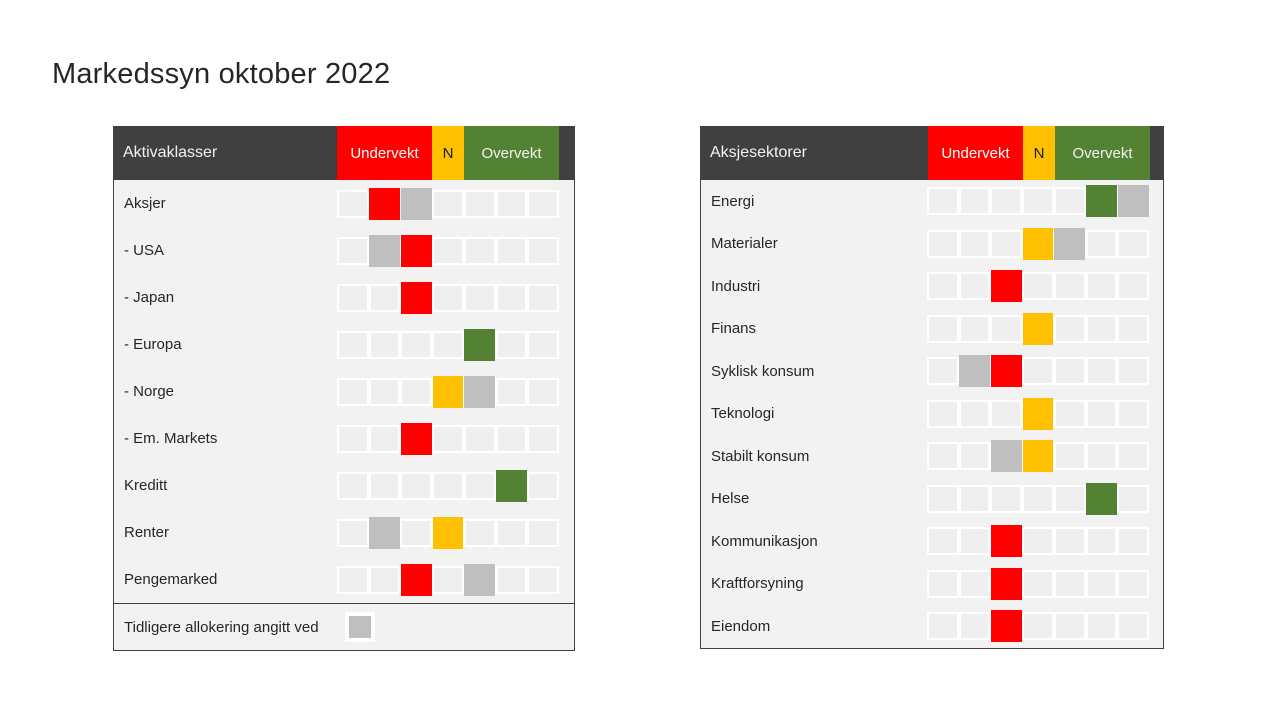 Image resolution: width=1280 pixels, height=720 pixels. Describe the element at coordinates (932, 499) in the screenshot. I see `table-row: Helse` at that location.